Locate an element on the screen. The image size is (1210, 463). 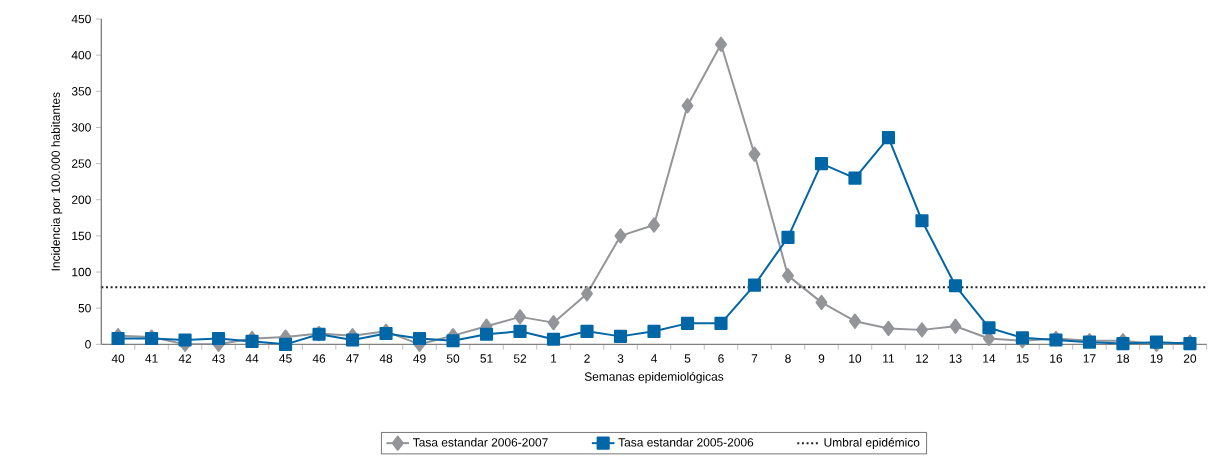
x-tick-label: 13 is located at coordinates (955, 358).